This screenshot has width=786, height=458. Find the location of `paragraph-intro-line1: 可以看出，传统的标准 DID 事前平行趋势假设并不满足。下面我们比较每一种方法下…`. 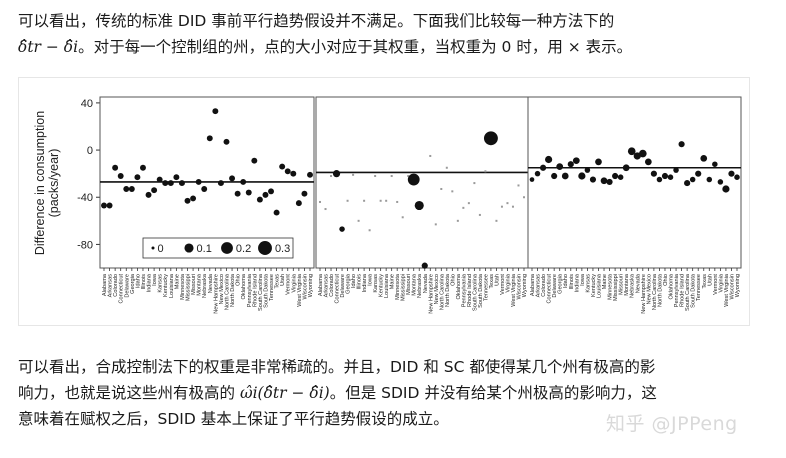

paragraph-intro-line1: 可以看出，传统的标准 DID 事前平行趋势假设并不满足。下面我们比较每一种方法下… is located at coordinates (316, 21).